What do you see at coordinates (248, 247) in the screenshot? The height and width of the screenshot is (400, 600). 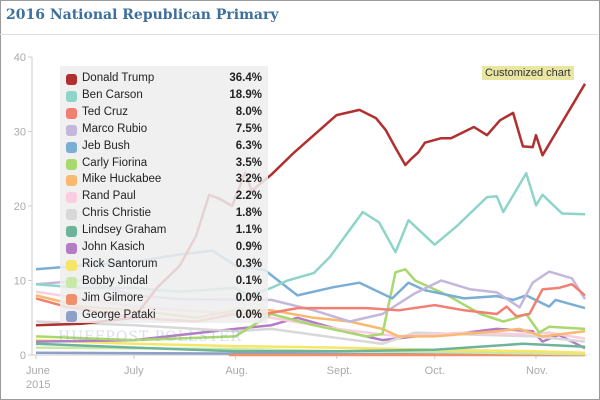 I see `legend-value: 0.9%` at bounding box center [248, 247].